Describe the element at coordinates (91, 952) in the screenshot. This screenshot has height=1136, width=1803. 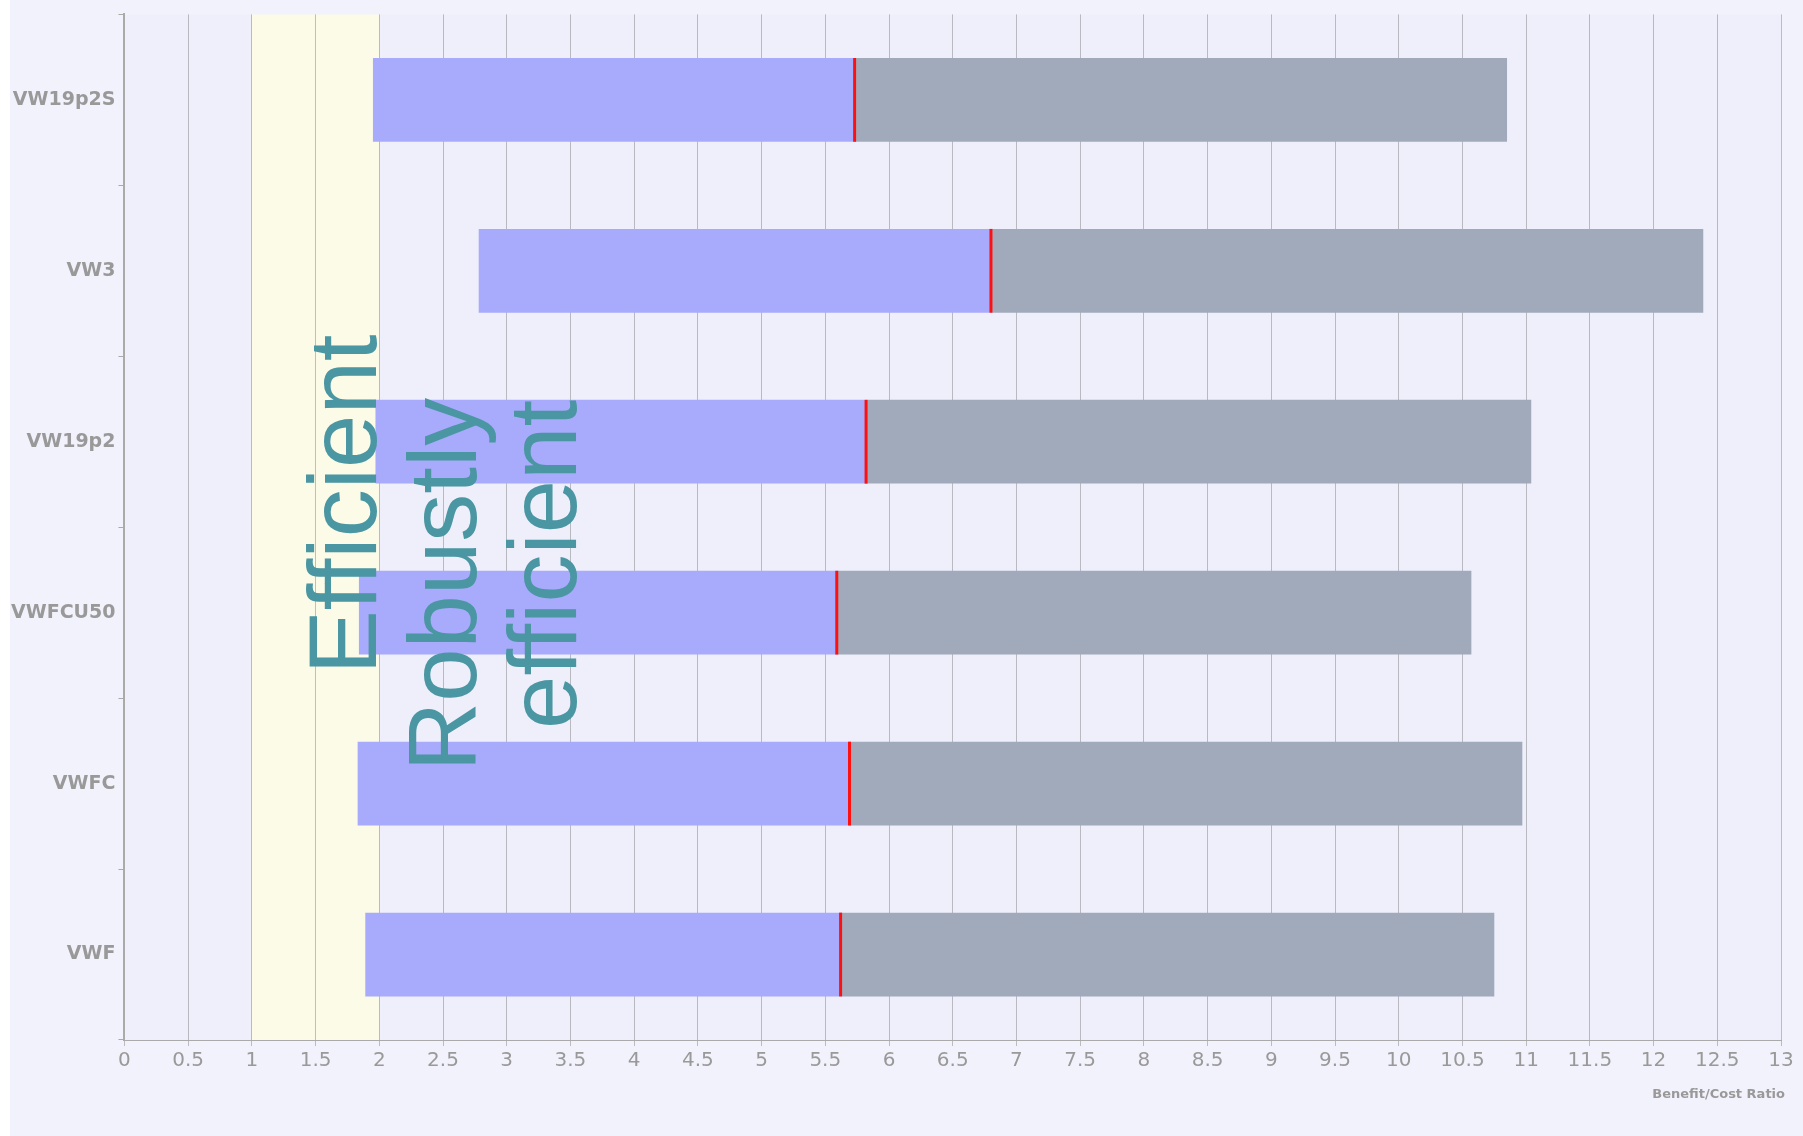
I see `y-tick-label: VWF` at that location.